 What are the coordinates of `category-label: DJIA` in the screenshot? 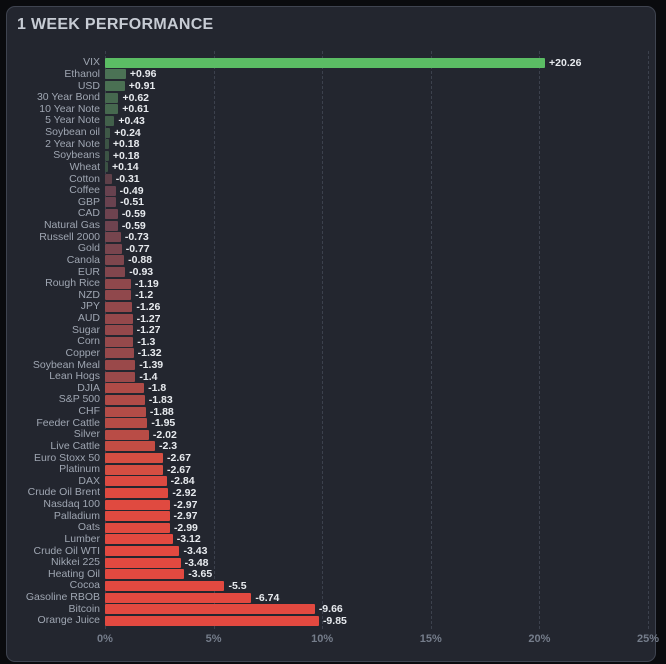 It's located at (88, 387).